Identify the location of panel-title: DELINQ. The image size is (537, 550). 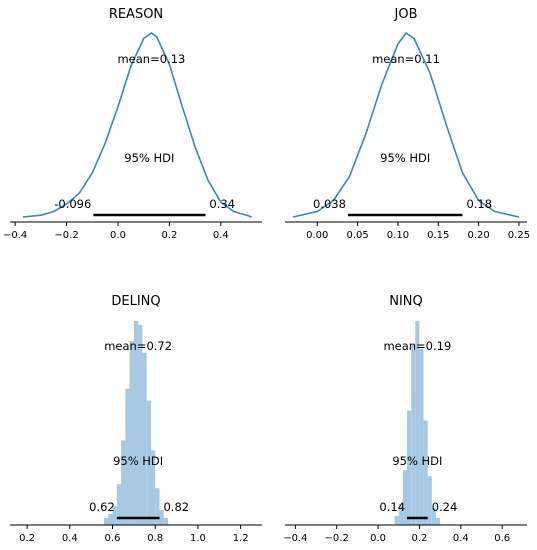
(135, 301).